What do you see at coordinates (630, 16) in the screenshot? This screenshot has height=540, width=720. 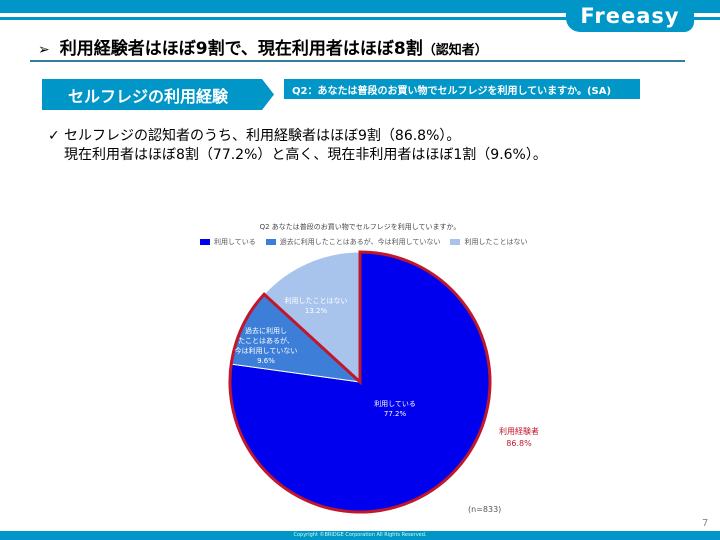 I see `freeasy-logo: Freeasy` at bounding box center [630, 16].